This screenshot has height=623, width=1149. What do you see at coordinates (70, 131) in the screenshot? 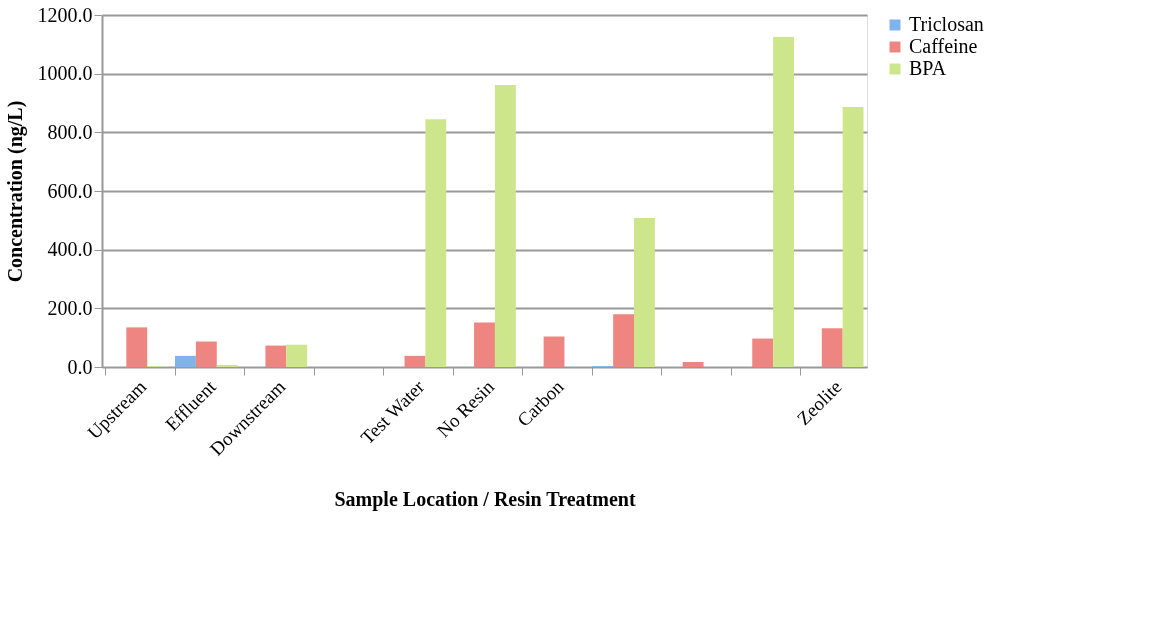
I see `y-tick-label: 800.0` at bounding box center [70, 131].